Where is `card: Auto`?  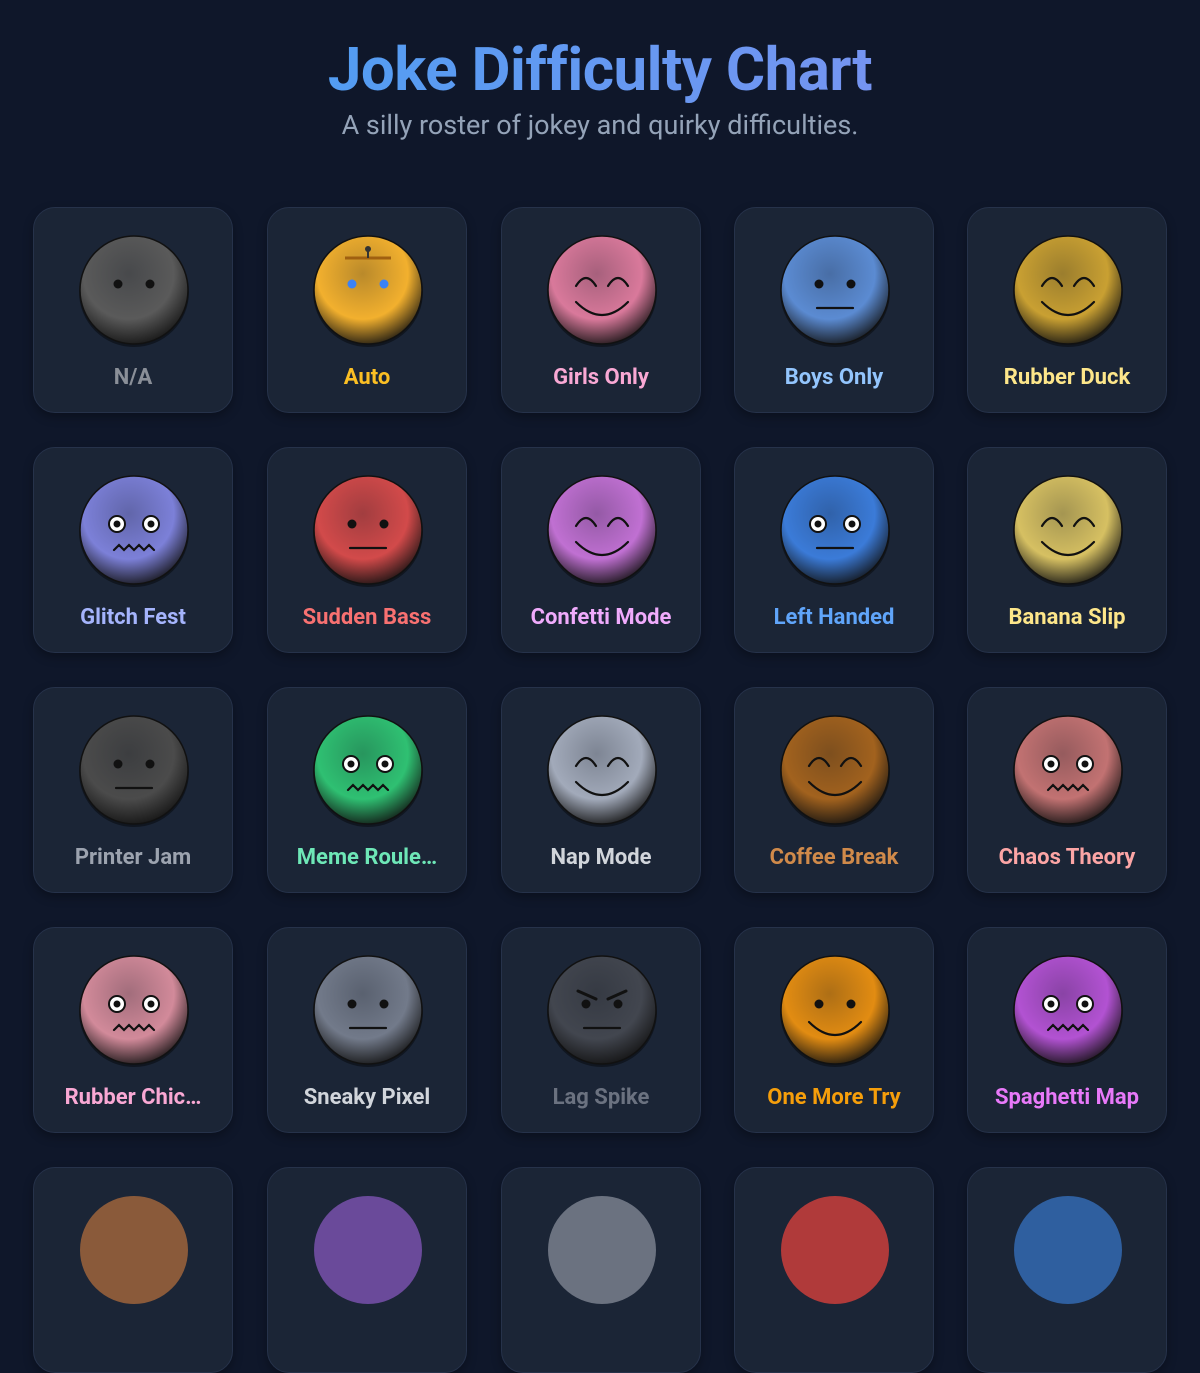 card: Auto is located at coordinates (367, 310).